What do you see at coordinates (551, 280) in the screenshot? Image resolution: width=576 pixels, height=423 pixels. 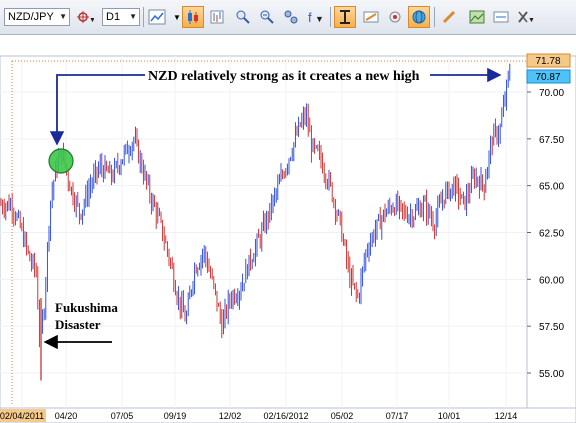 I see `price-tick-label: 60.00` at bounding box center [551, 280].